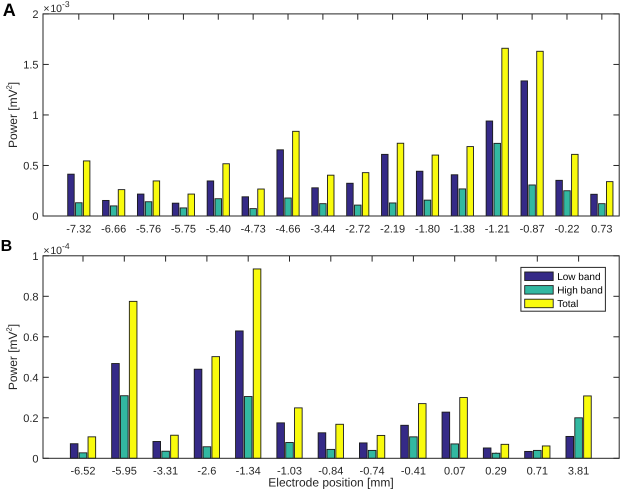 The width and height of the screenshot is (625, 496). Describe the element at coordinates (322, 229) in the screenshot. I see `svg-text: -3.44` at that location.